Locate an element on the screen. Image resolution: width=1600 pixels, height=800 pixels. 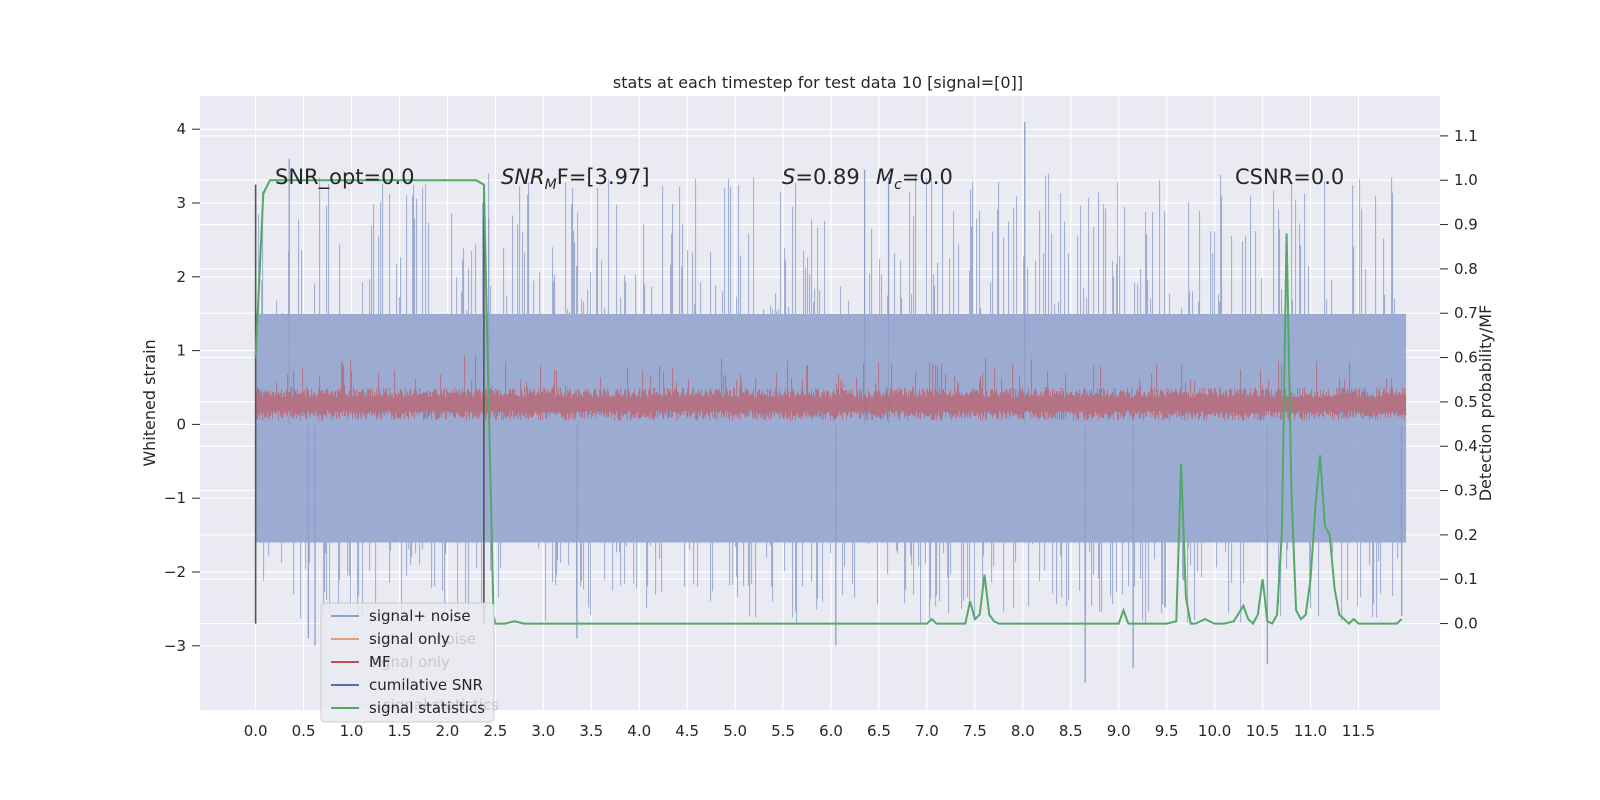
y2-tick-label: 0.5 is located at coordinates (1466, 402).